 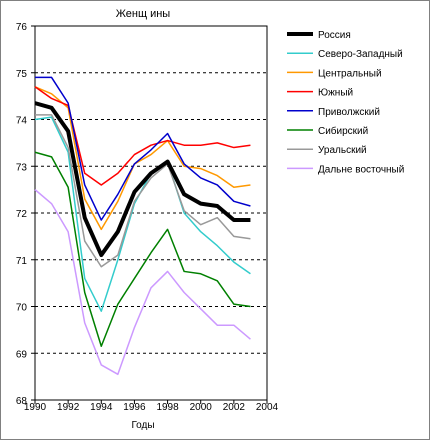 What do you see at coordinates (234, 407) in the screenshot?
I see `x-tick-label: 2002` at bounding box center [234, 407].